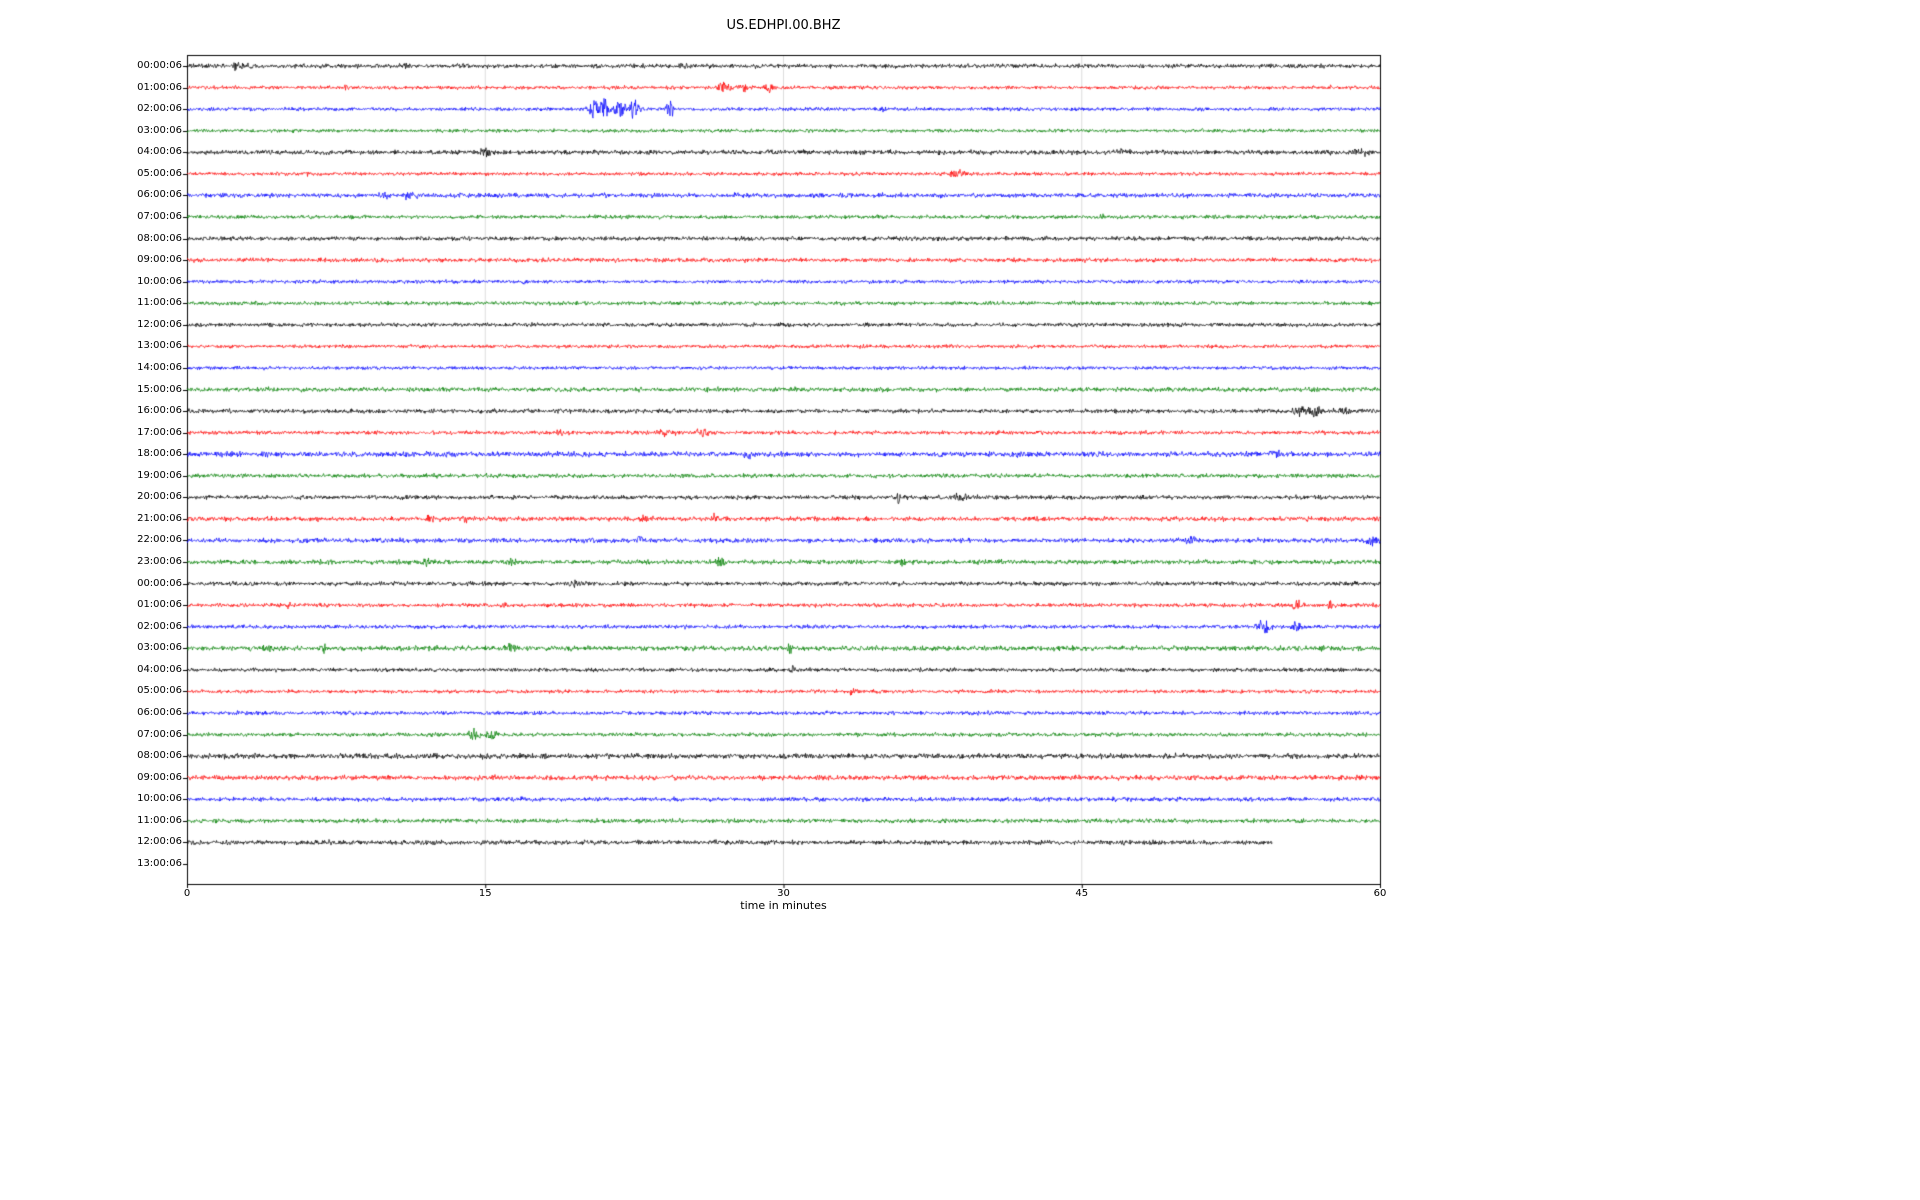 The width and height of the screenshot is (1920, 1200). What do you see at coordinates (159, 411) in the screenshot?
I see `y-tick-label: 16:00:06` at bounding box center [159, 411].